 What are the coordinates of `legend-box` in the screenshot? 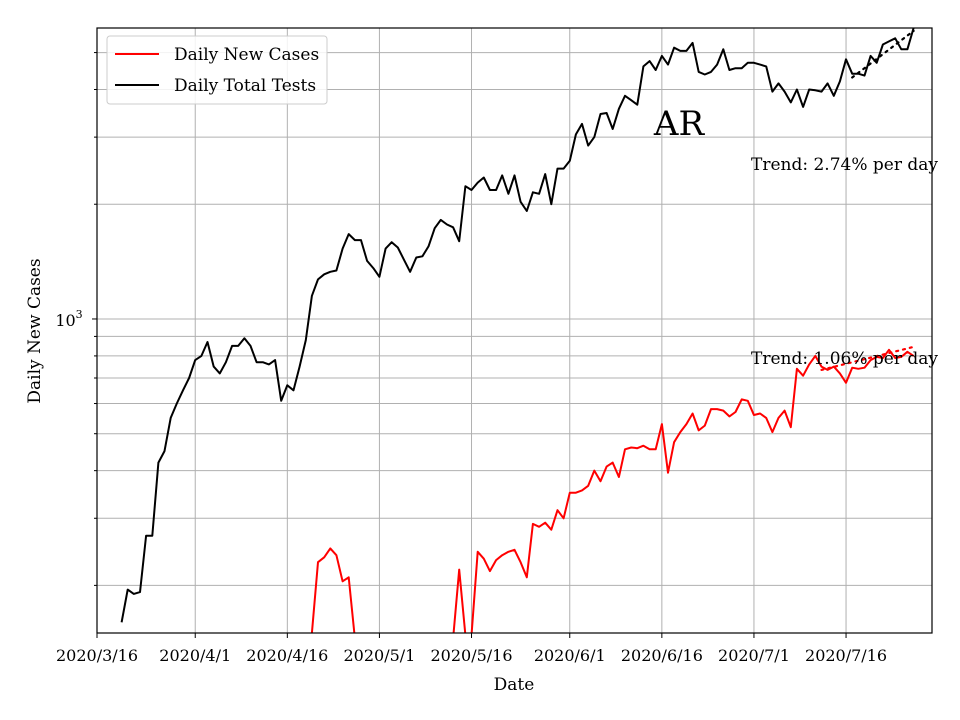 It's located at (217, 70).